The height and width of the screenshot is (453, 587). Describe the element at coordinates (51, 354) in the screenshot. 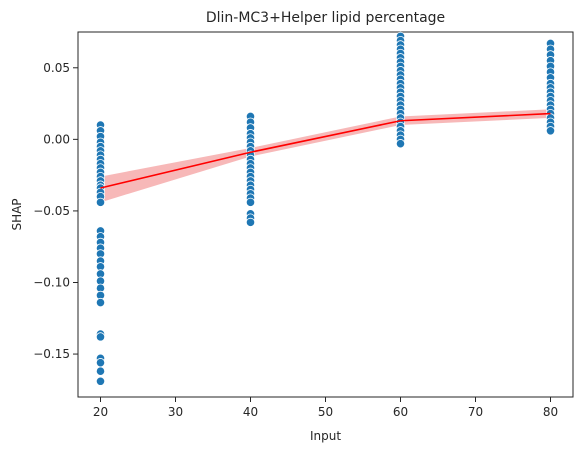

I see `y-tick-label: −0.15` at that location.